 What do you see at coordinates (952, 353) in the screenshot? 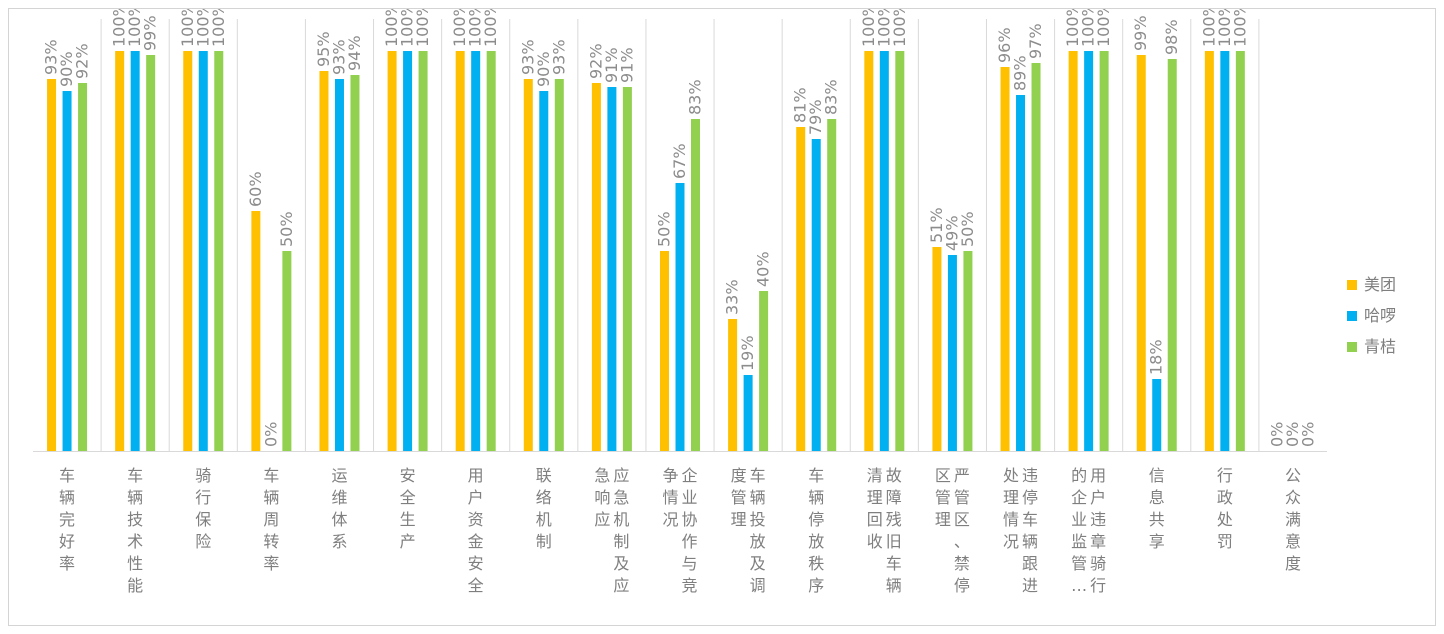
I see `bar-哈啰-14` at bounding box center [952, 353].